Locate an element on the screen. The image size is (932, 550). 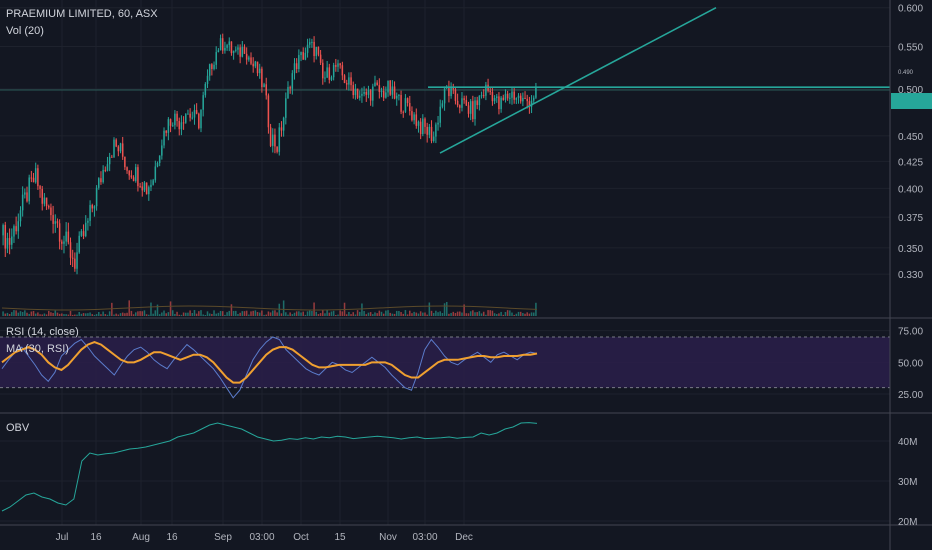
rsi-pane is located at coordinates (445, 367).